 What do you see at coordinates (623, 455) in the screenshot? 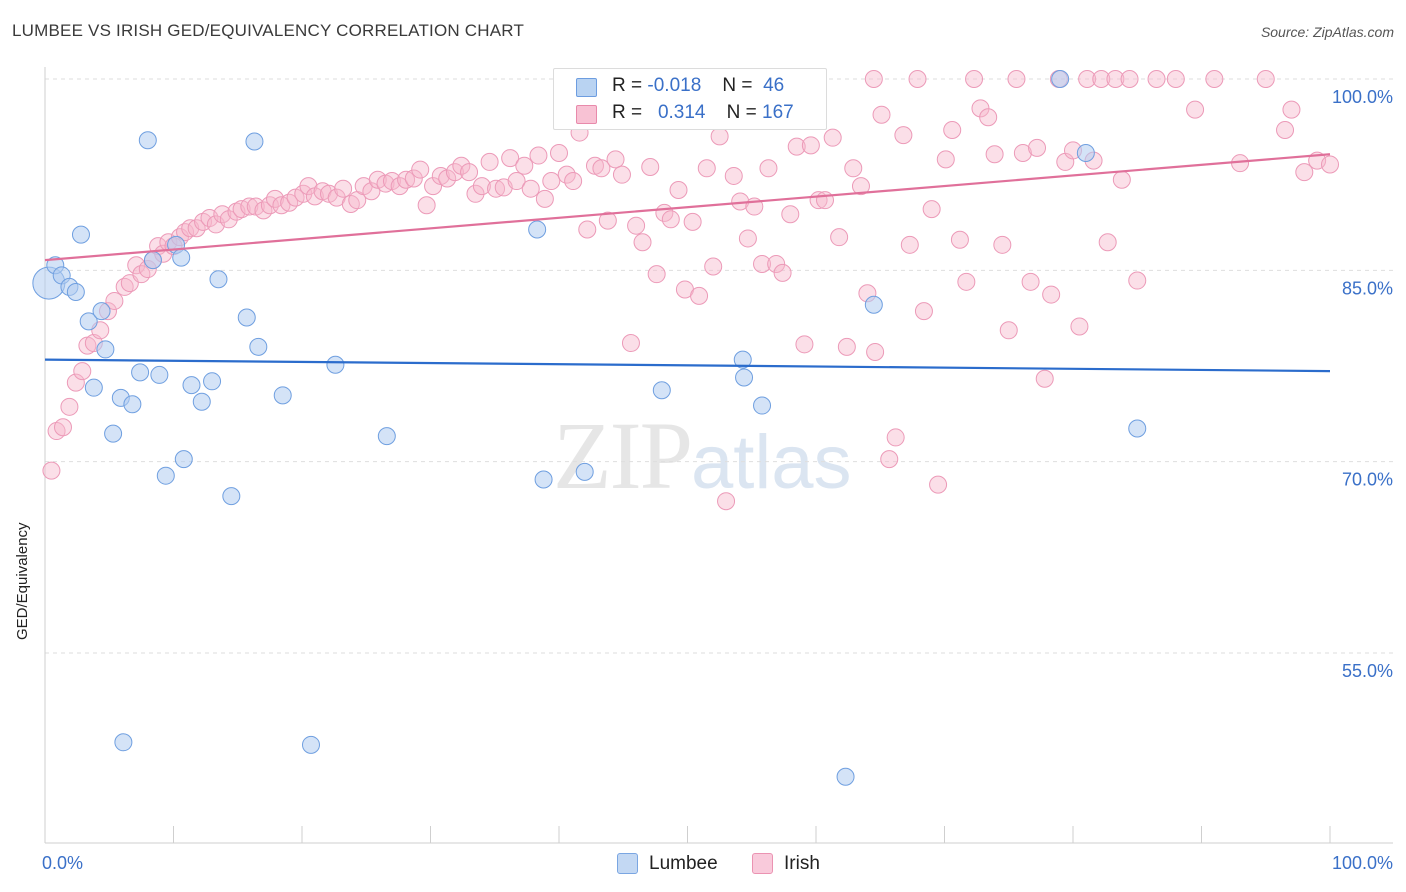
I see `watermark-zip: ZIP` at bounding box center [623, 455].